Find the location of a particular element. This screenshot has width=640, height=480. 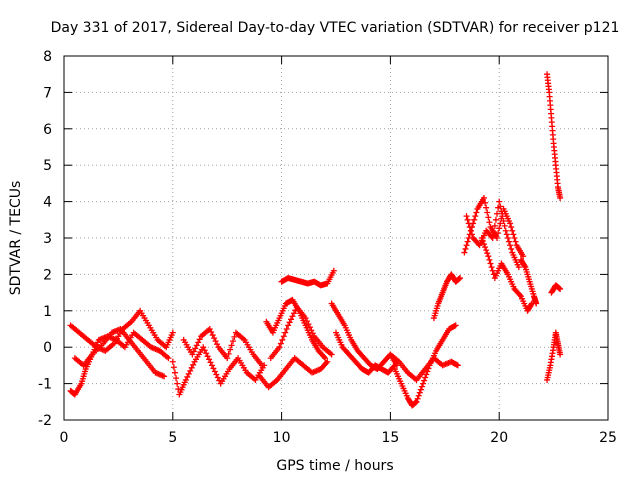

y-tick-label: -2 is located at coordinates (45, 421).